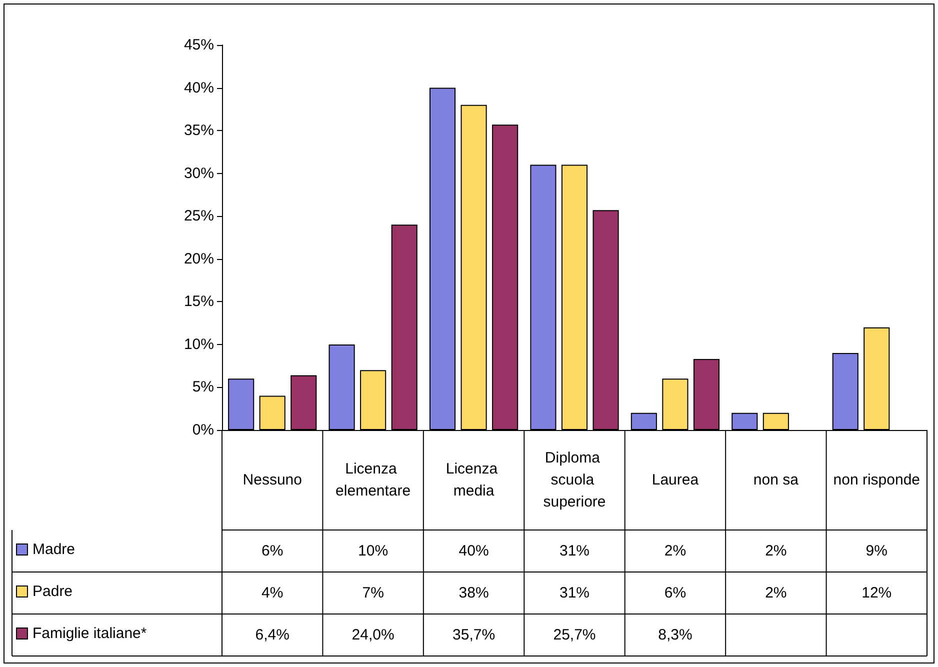 This screenshot has height=667, width=938. Describe the element at coordinates (199, 259) in the screenshot. I see `y-tick-label: 20%` at that location.